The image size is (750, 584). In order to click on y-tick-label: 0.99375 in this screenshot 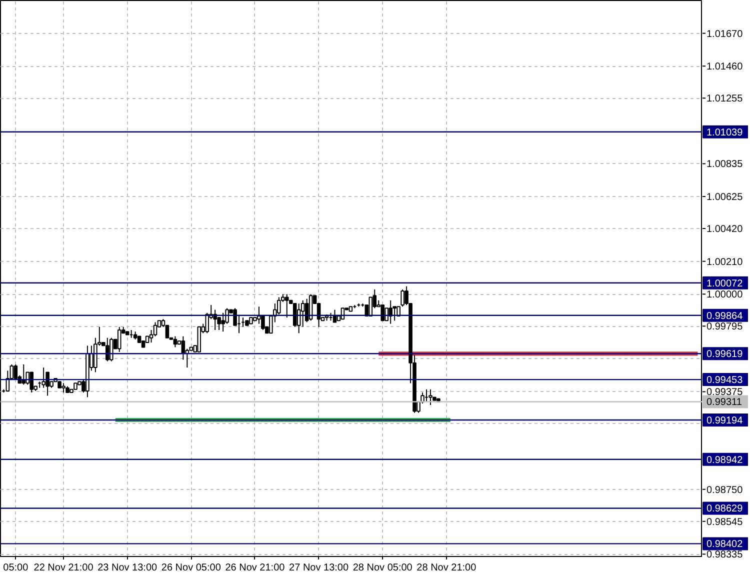, I will do `click(725, 392)`.